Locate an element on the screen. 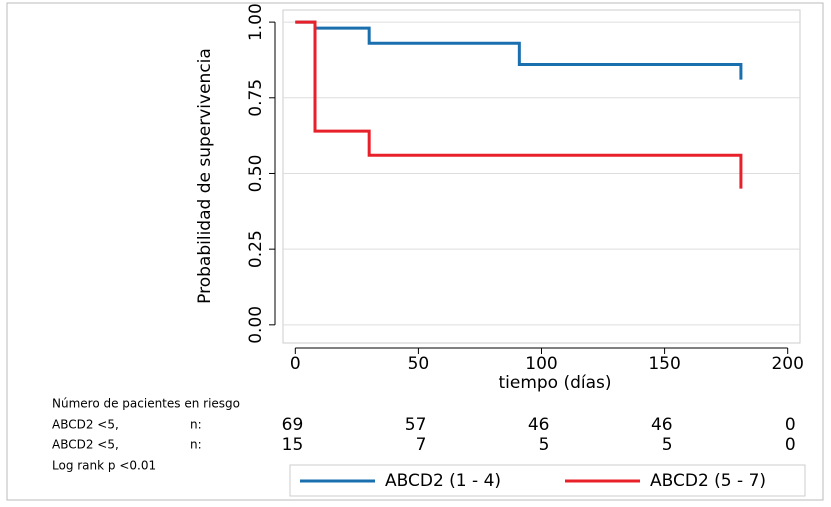  risk-count: 15 is located at coordinates (293, 445).